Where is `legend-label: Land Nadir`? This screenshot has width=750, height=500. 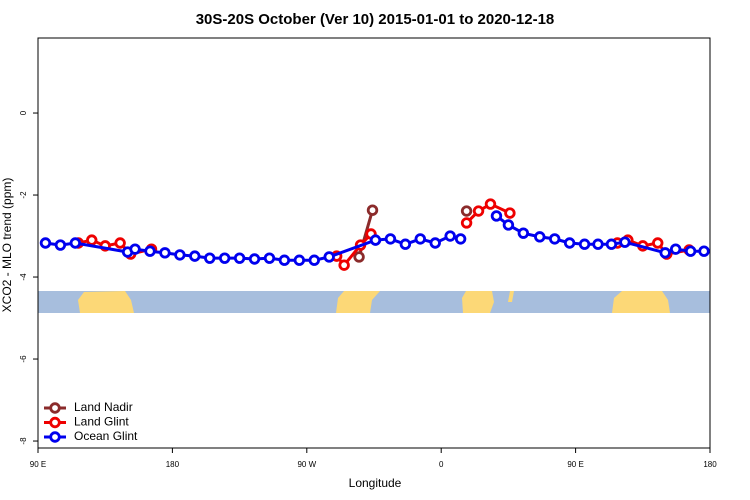 legend-label: Land Nadir is located at coordinates (103, 407).